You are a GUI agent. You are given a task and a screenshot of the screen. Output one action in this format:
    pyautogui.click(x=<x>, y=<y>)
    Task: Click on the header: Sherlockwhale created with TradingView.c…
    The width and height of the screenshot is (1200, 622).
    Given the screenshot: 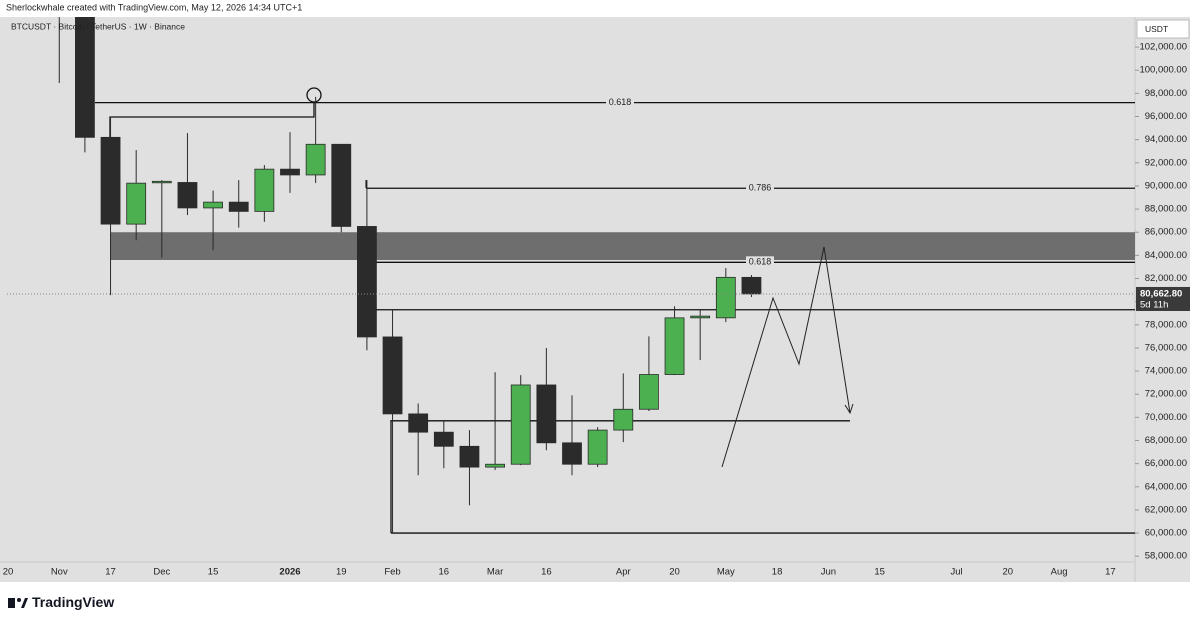 What is the action you would take?
    pyautogui.click(x=154, y=7)
    